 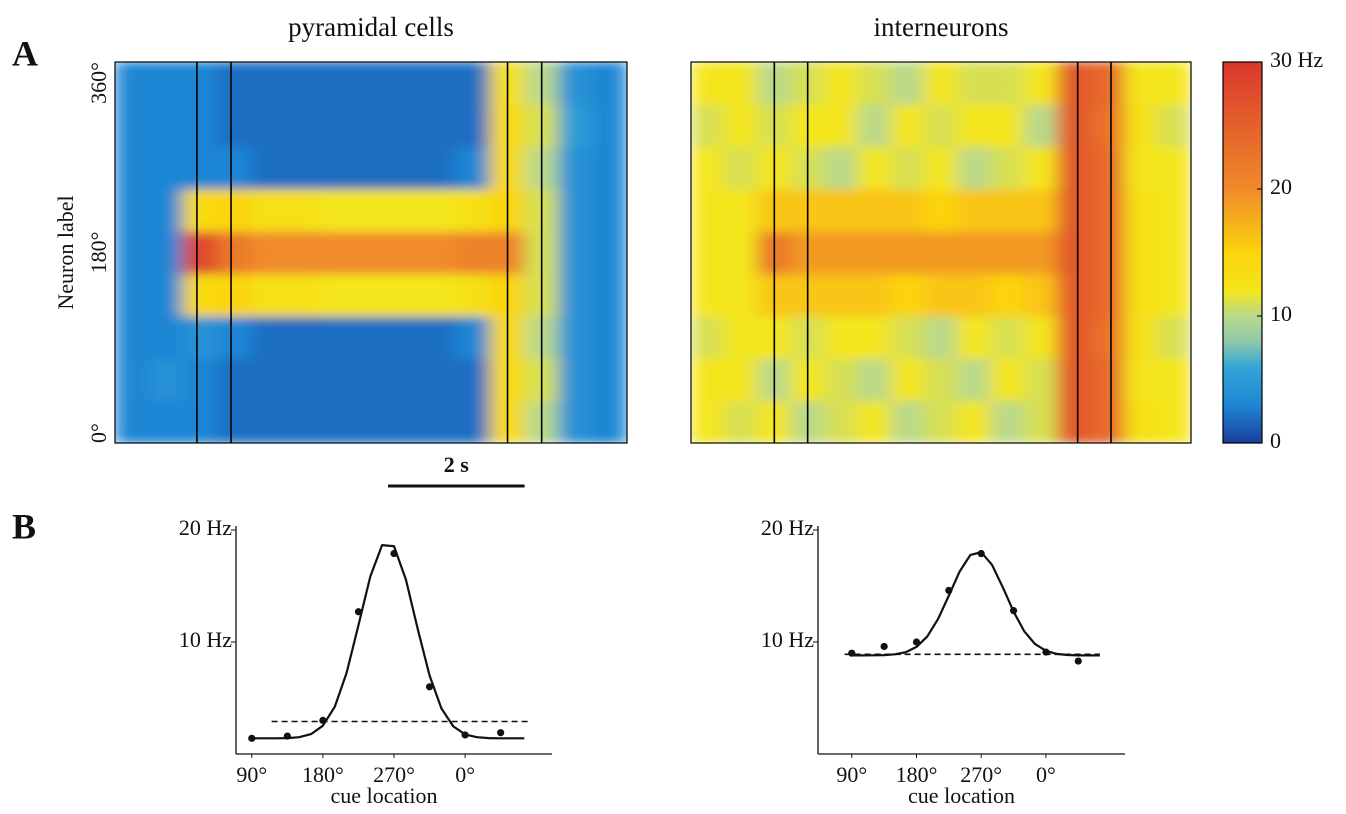 What do you see at coordinates (388, 642) in the screenshot?
I see `fit-curve` at bounding box center [388, 642].